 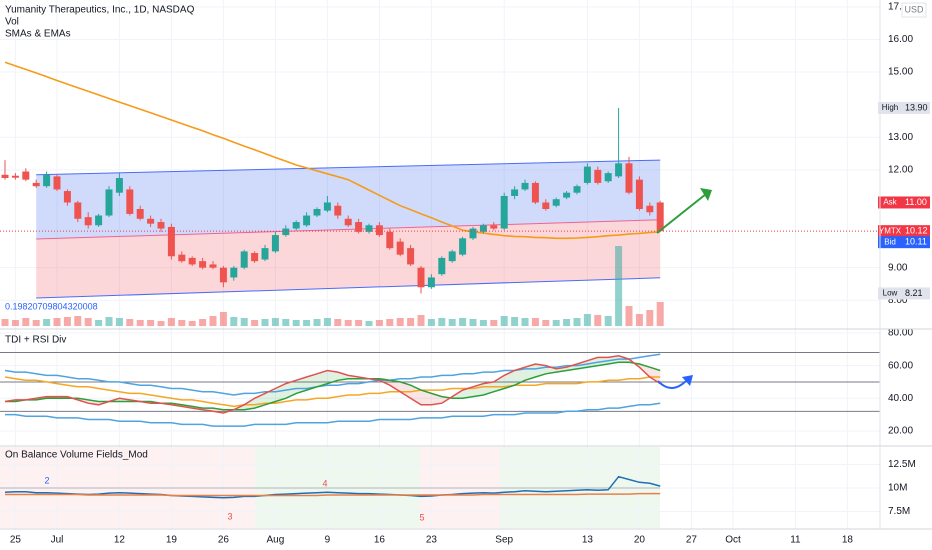 What do you see at coordinates (51, 306) in the screenshot?
I see `volume-ma-label: 0.19820709804320008` at bounding box center [51, 306].